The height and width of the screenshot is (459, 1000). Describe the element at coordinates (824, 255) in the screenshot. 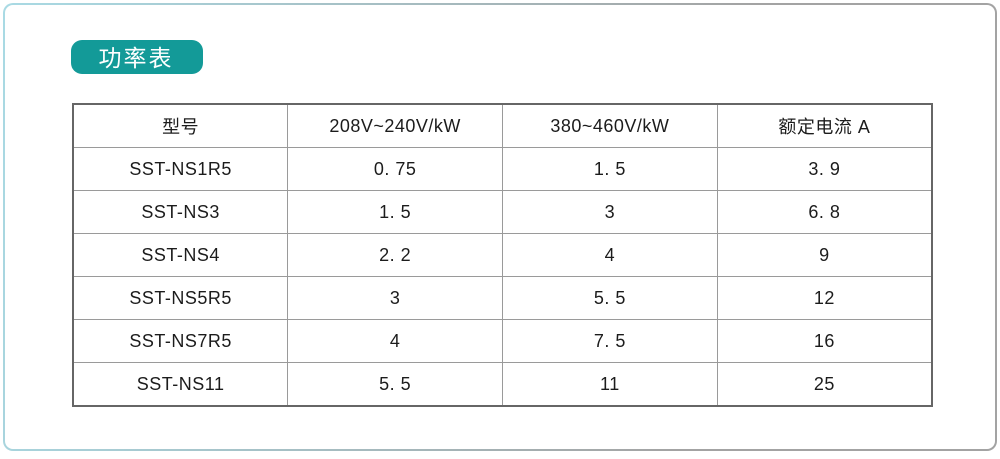

I see `value-cell: 9` at that location.